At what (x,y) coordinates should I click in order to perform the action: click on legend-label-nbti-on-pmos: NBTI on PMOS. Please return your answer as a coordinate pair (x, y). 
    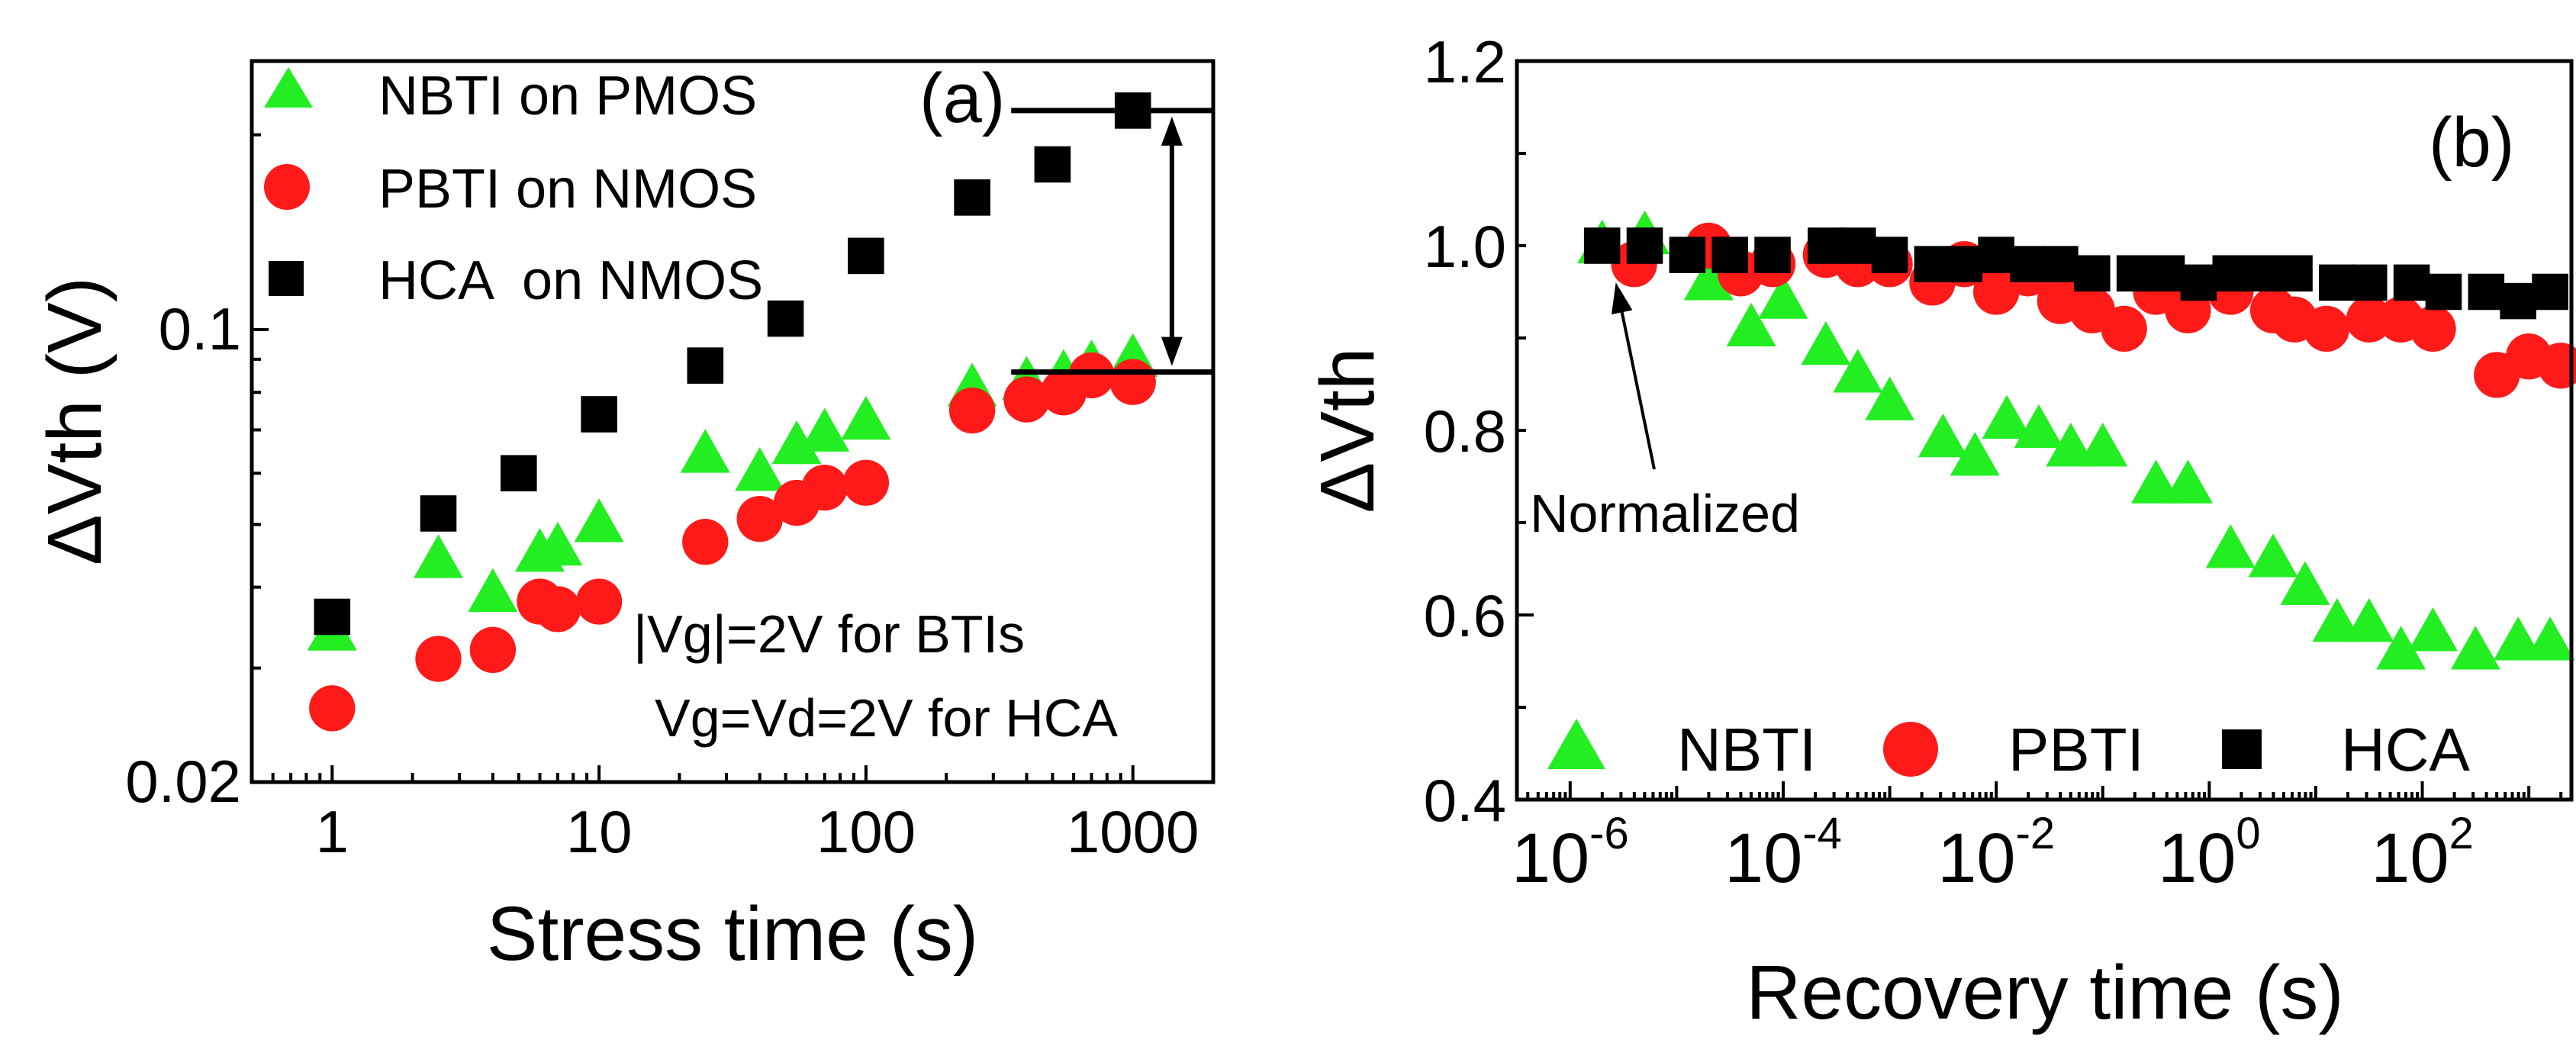
    Looking at the image, I should click on (567, 97).